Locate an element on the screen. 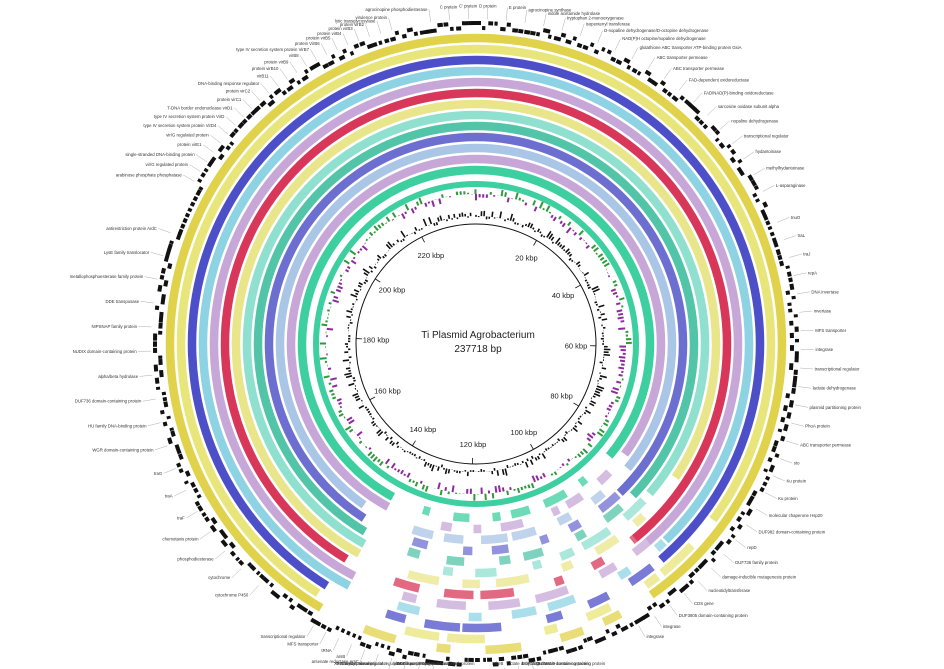  gene-label: protein virB4 is located at coordinates (329, 33).